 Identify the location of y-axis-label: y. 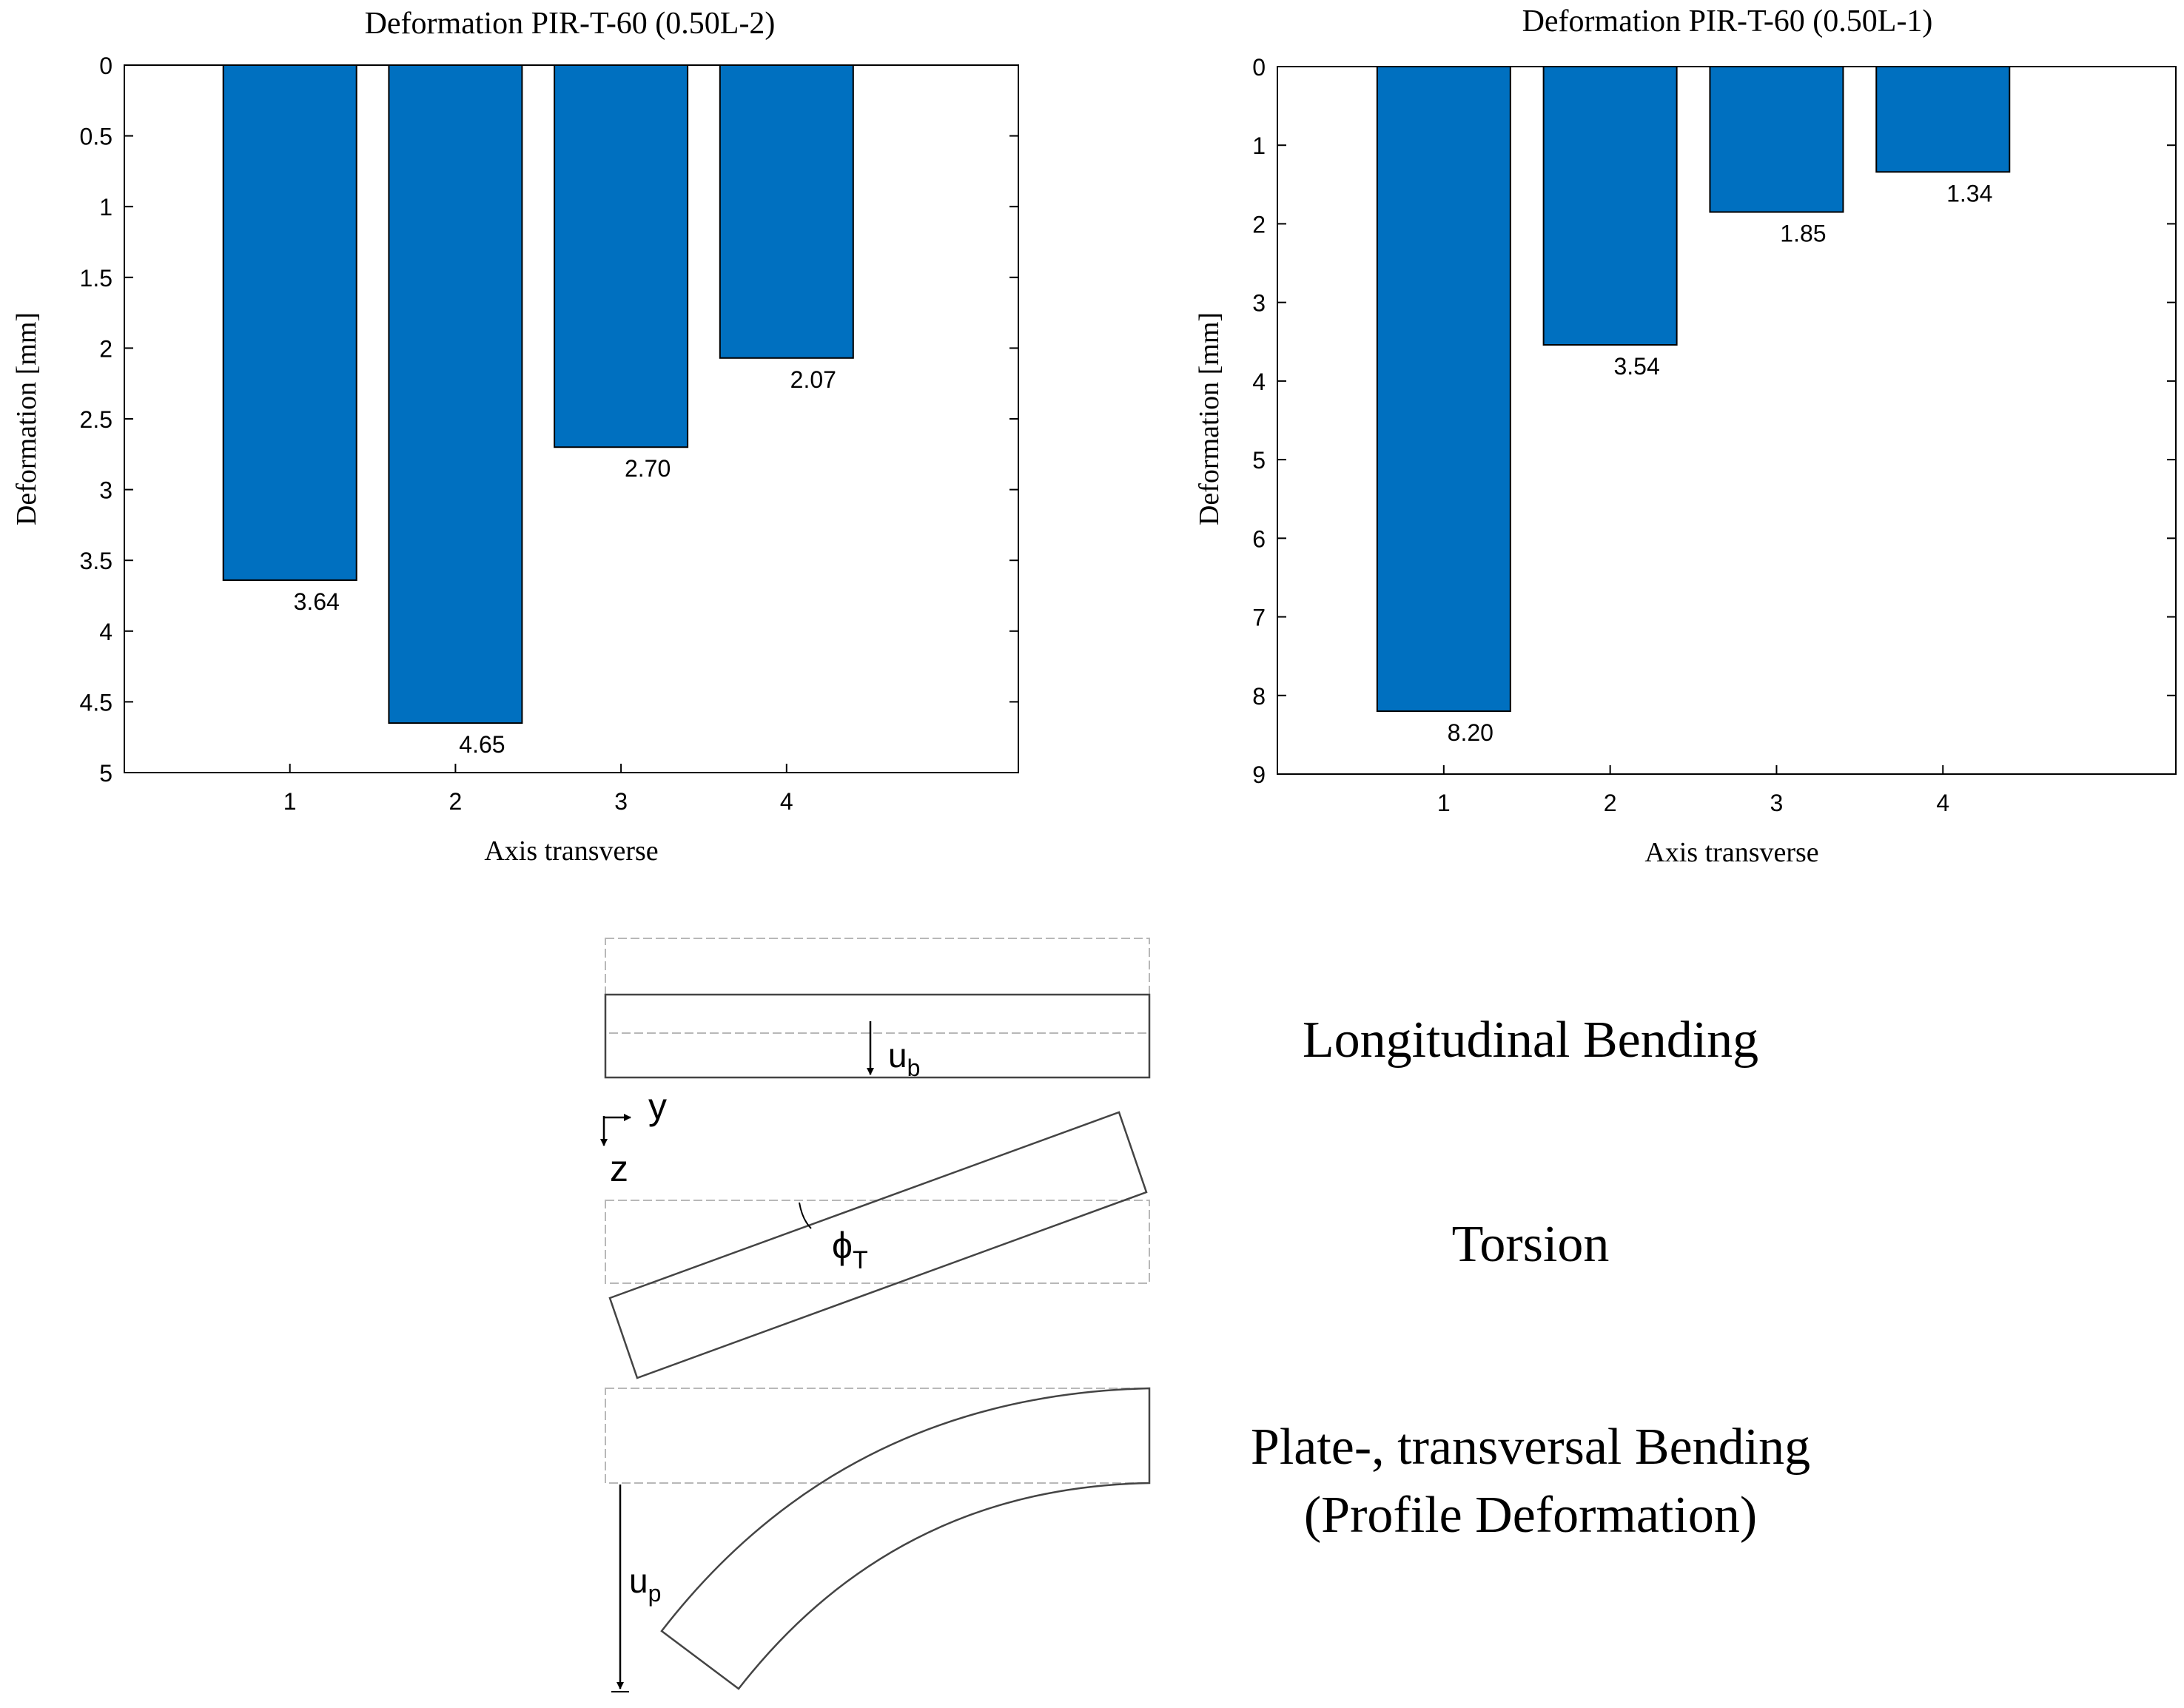
(657, 1106).